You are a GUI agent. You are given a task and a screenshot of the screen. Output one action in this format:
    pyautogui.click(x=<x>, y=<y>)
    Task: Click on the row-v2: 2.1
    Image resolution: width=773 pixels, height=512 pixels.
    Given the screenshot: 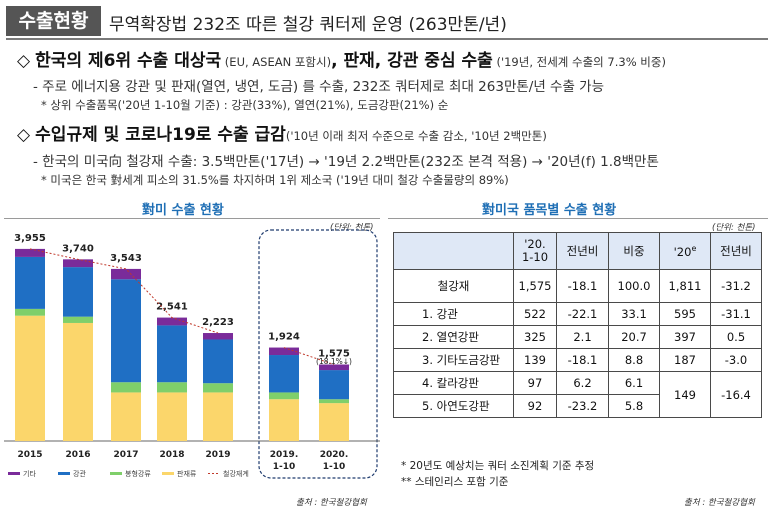 What is the action you would take?
    pyautogui.click(x=582, y=337)
    